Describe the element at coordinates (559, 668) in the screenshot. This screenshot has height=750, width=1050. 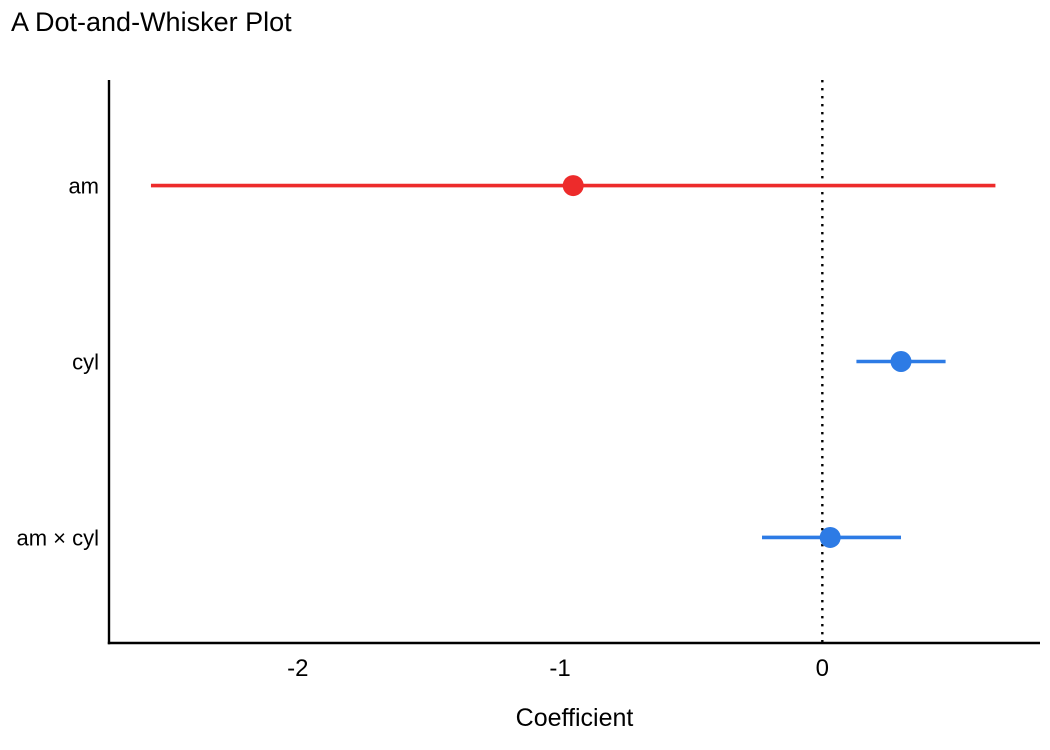
I see `x-axis-tick-label: -1` at that location.